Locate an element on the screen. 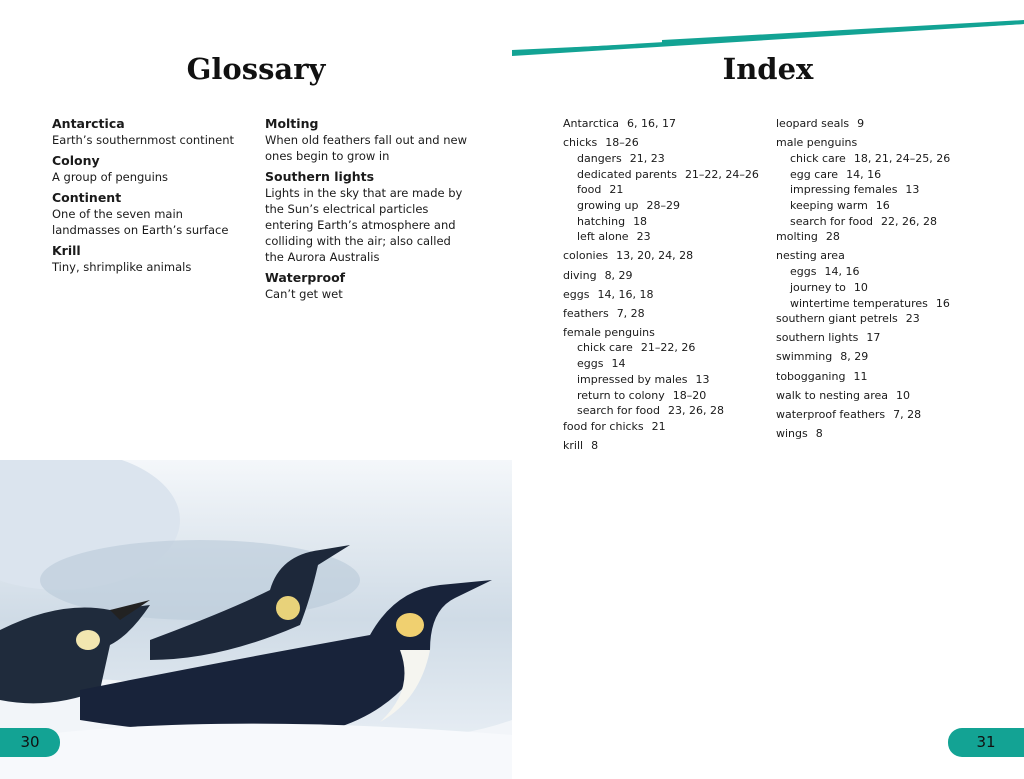  index-term: feathers is located at coordinates (586, 313).